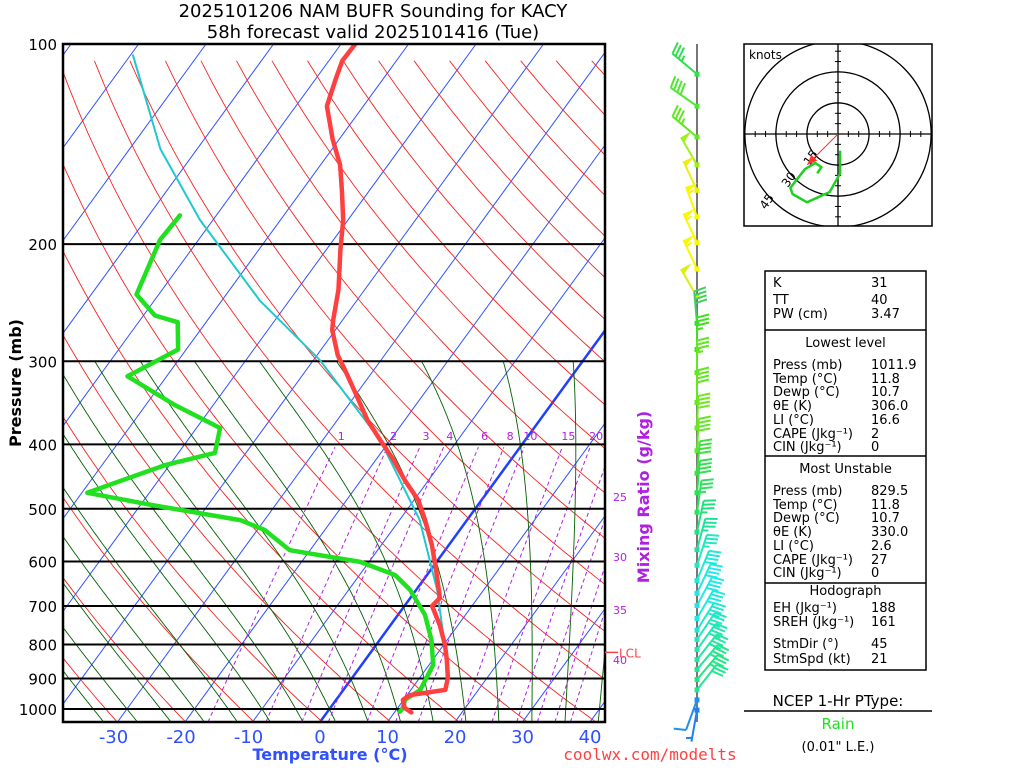 This screenshot has height=768, width=1024. What do you see at coordinates (374, 11) in the screenshot?
I see `title-line-1: 2025101206 NAM BUFR Sounding for KACY` at bounding box center [374, 11].